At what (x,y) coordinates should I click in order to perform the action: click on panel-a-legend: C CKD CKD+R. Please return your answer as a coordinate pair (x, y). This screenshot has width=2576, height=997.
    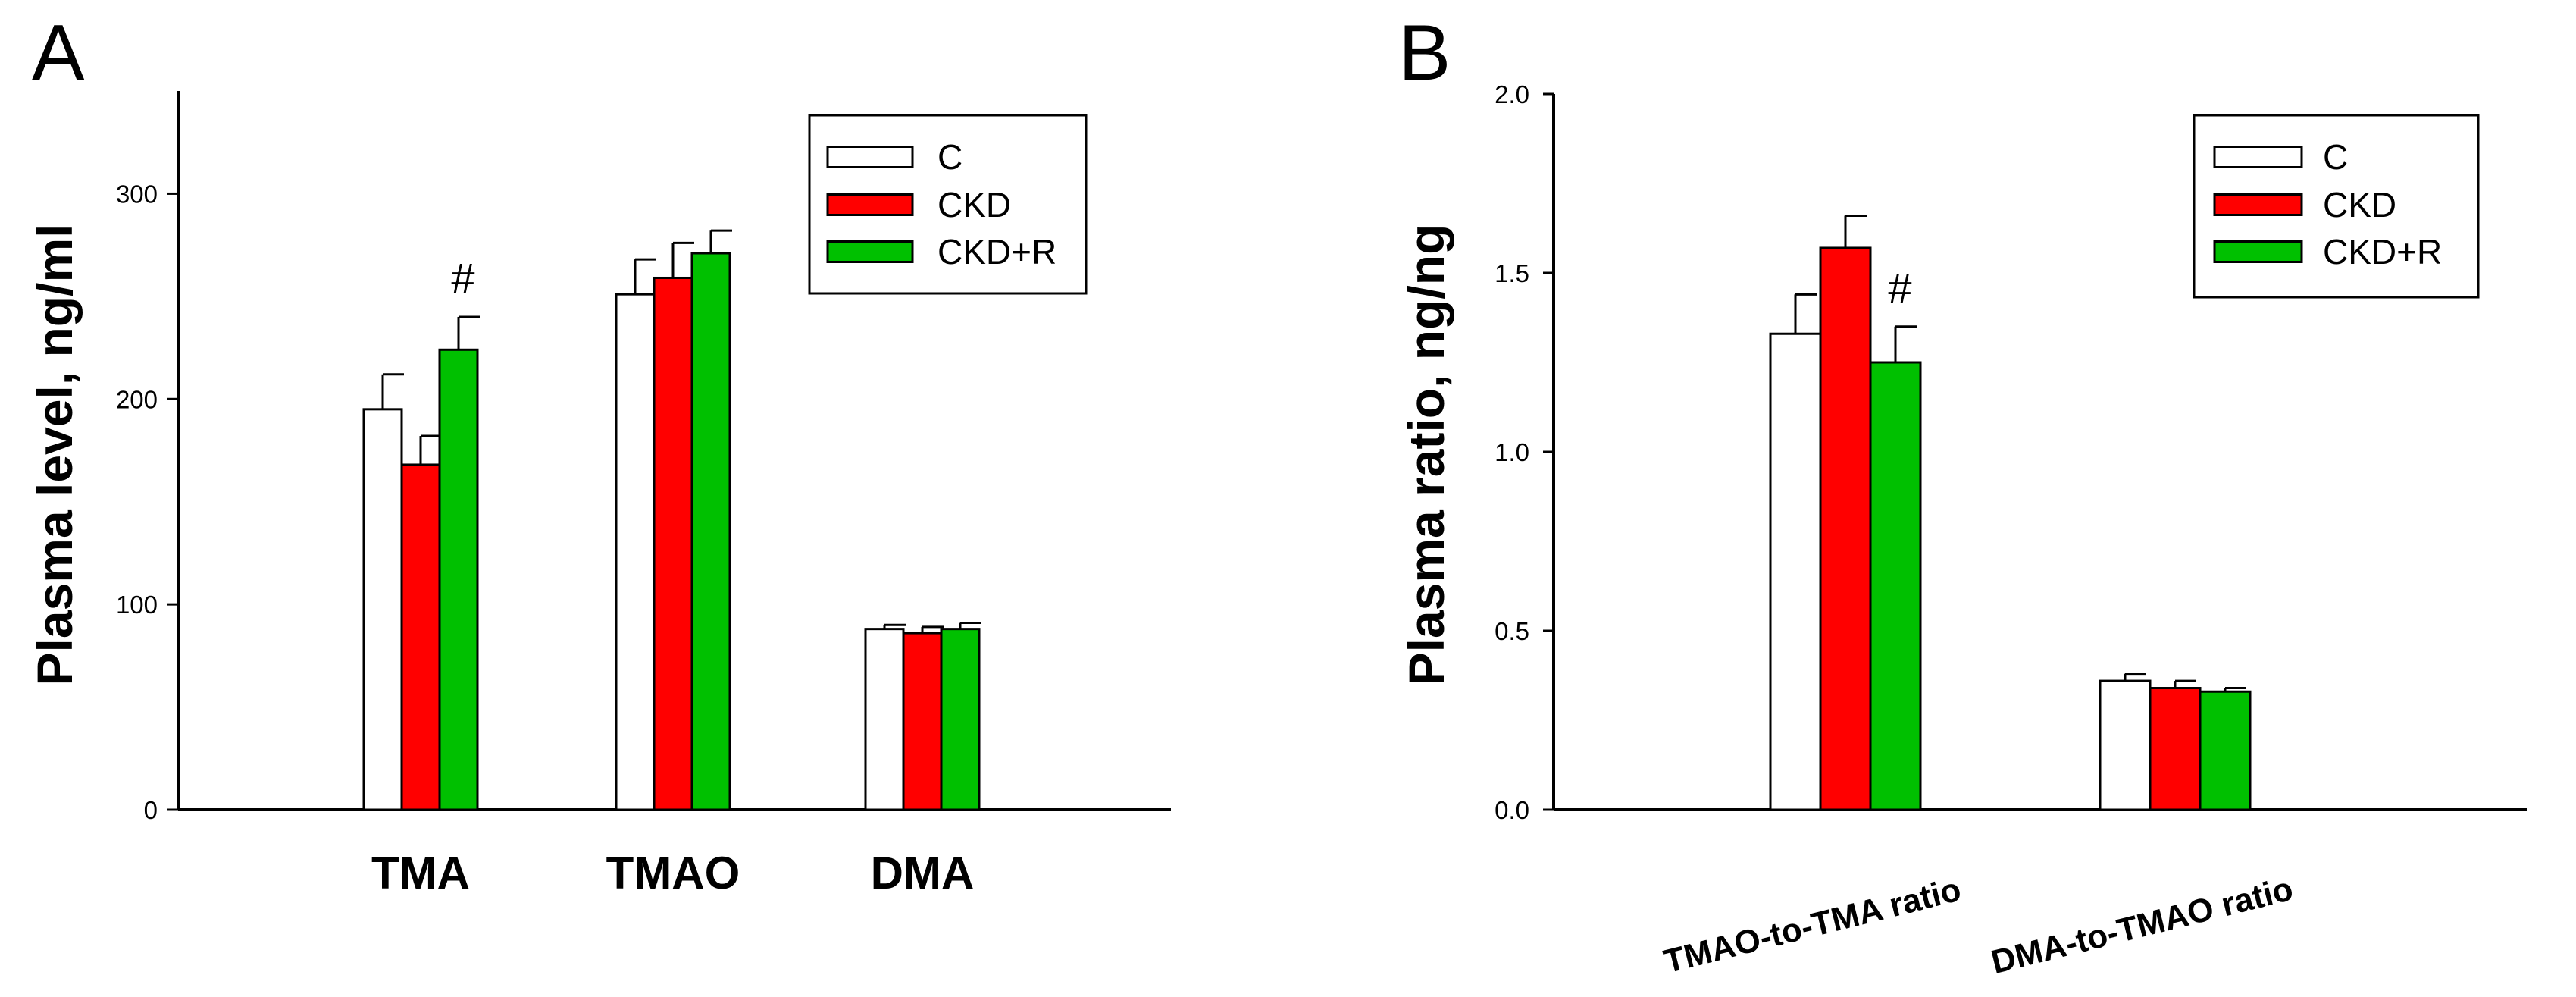
    Looking at the image, I should click on (948, 204).